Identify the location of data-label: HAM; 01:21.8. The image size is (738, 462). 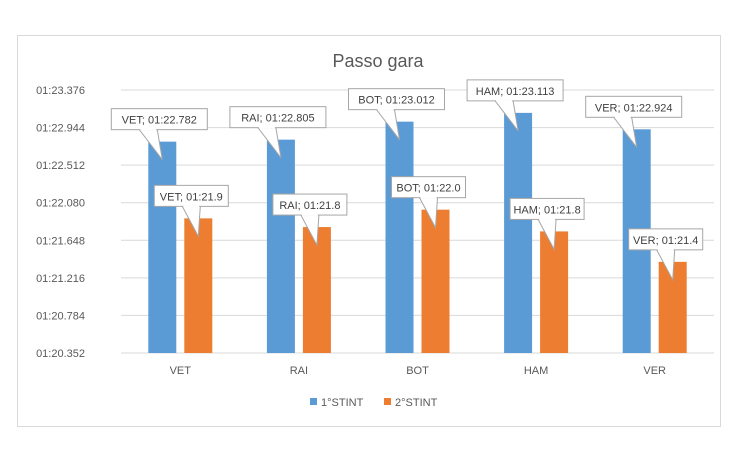
(546, 210).